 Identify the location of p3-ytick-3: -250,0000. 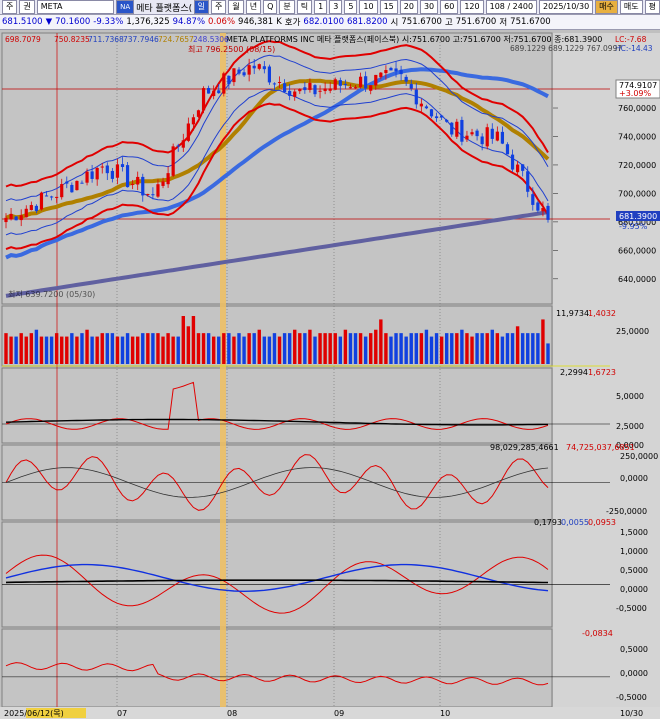
(626, 511).